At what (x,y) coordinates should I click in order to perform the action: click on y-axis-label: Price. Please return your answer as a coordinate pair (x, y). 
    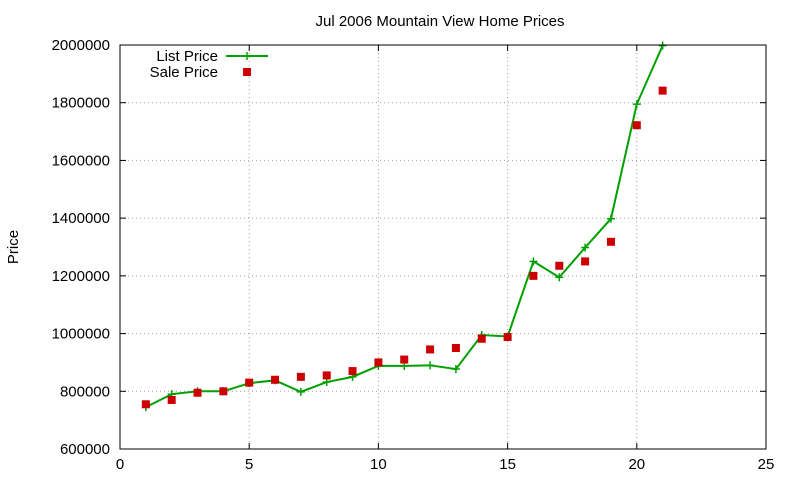
    Looking at the image, I should click on (13, 247).